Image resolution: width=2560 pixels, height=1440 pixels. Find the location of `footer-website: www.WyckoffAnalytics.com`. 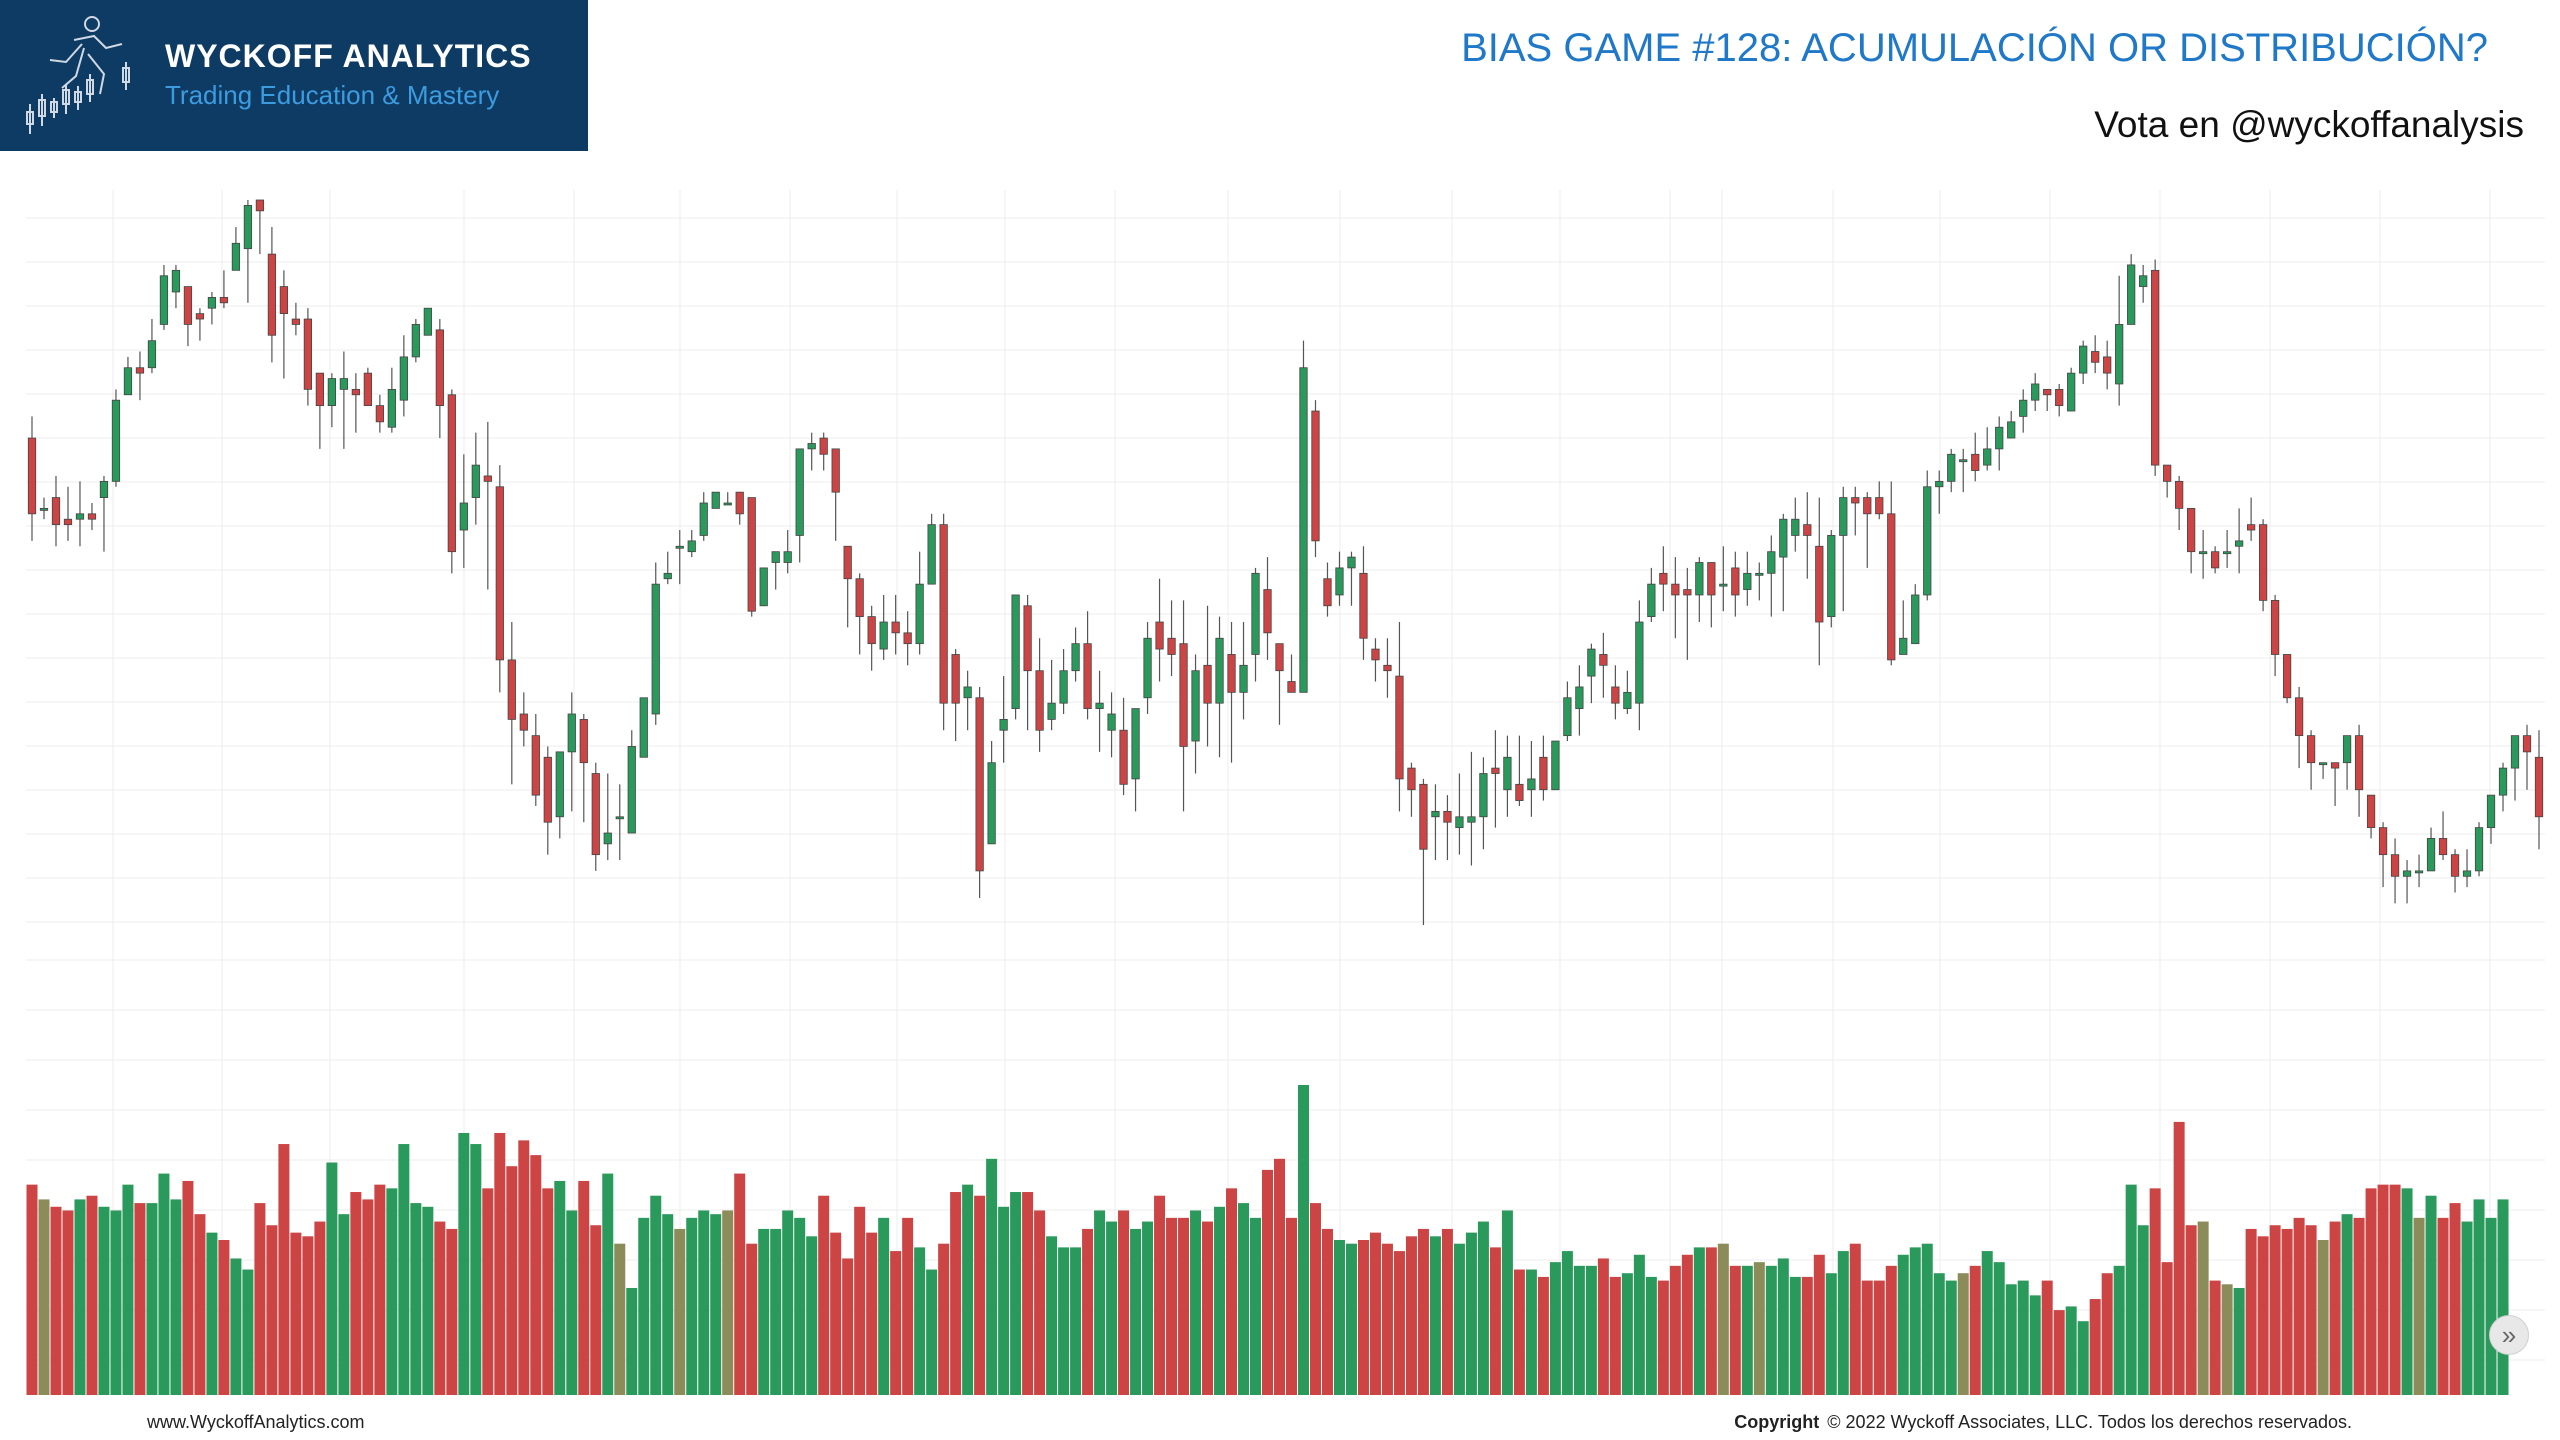

footer-website: www.WyckoffAnalytics.com is located at coordinates (256, 1422).